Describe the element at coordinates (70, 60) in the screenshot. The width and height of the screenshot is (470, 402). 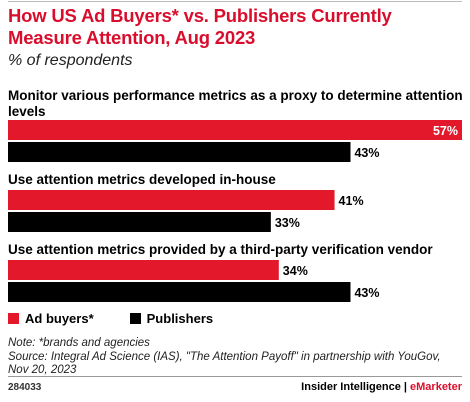
I see `chart-subtitle: % of respondents` at that location.